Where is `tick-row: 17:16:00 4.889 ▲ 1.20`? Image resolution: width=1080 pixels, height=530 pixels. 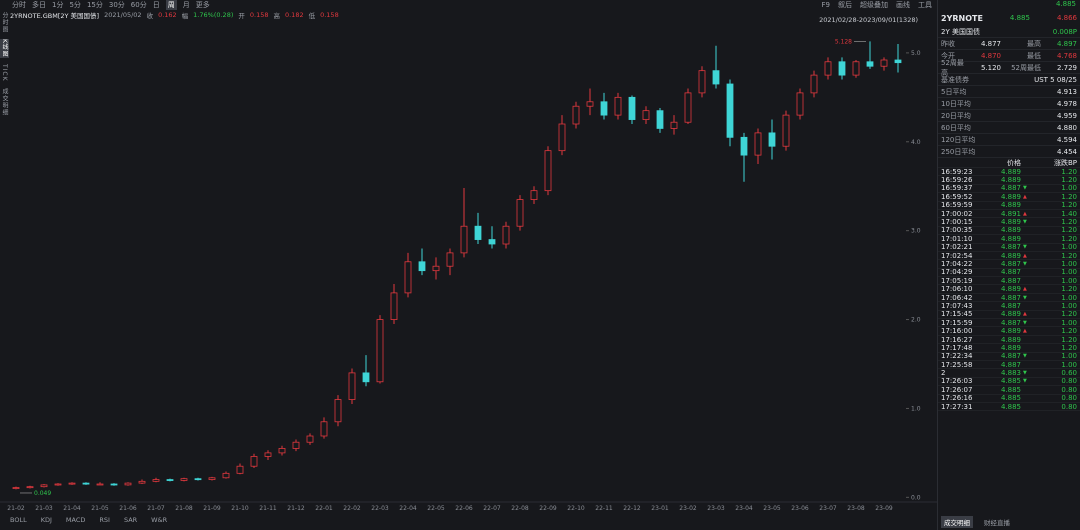 tick-row: 17:16:00 4.889 ▲ 1.20 is located at coordinates (1009, 331).